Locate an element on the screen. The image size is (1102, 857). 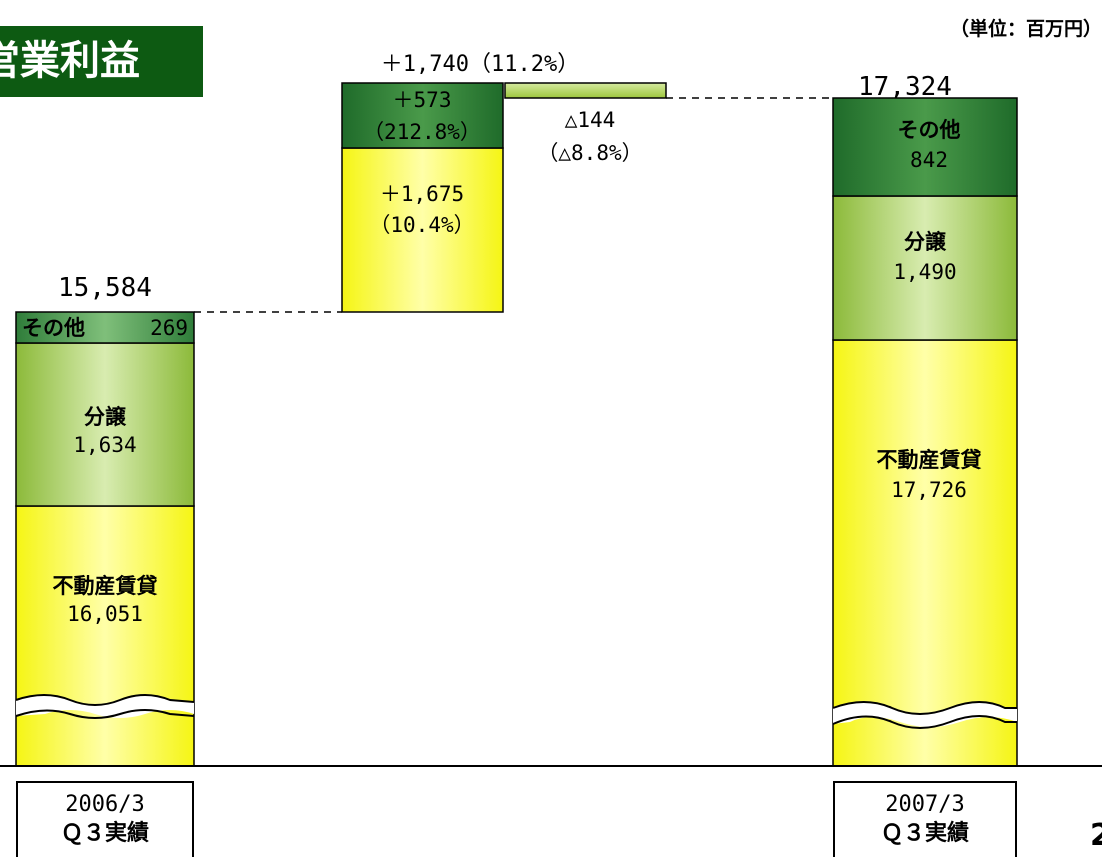
change-rental-bar is located at coordinates (422, 230).